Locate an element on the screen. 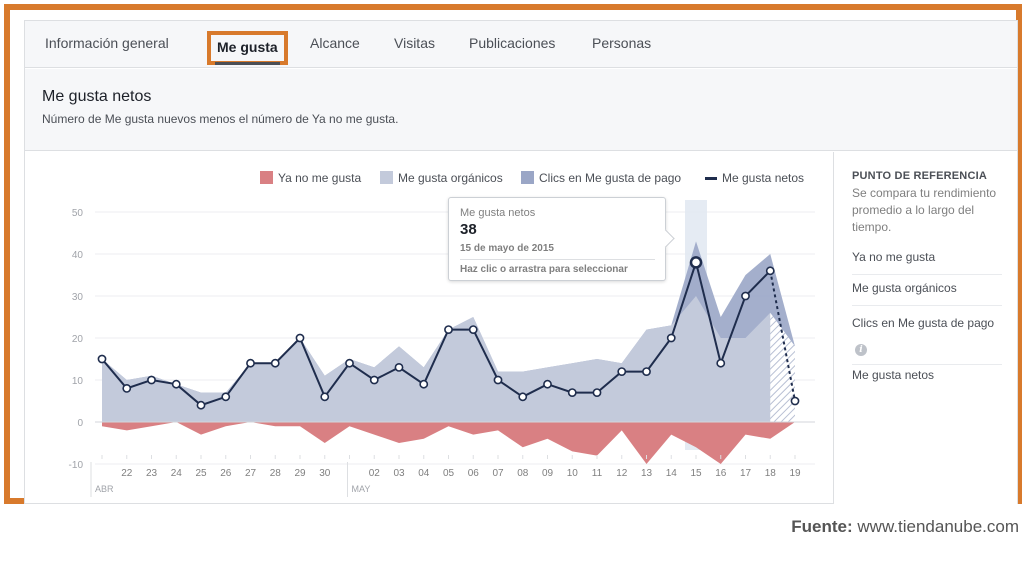 This screenshot has height=568, width=1024. x-tick-label-27: 27 is located at coordinates (251, 473).